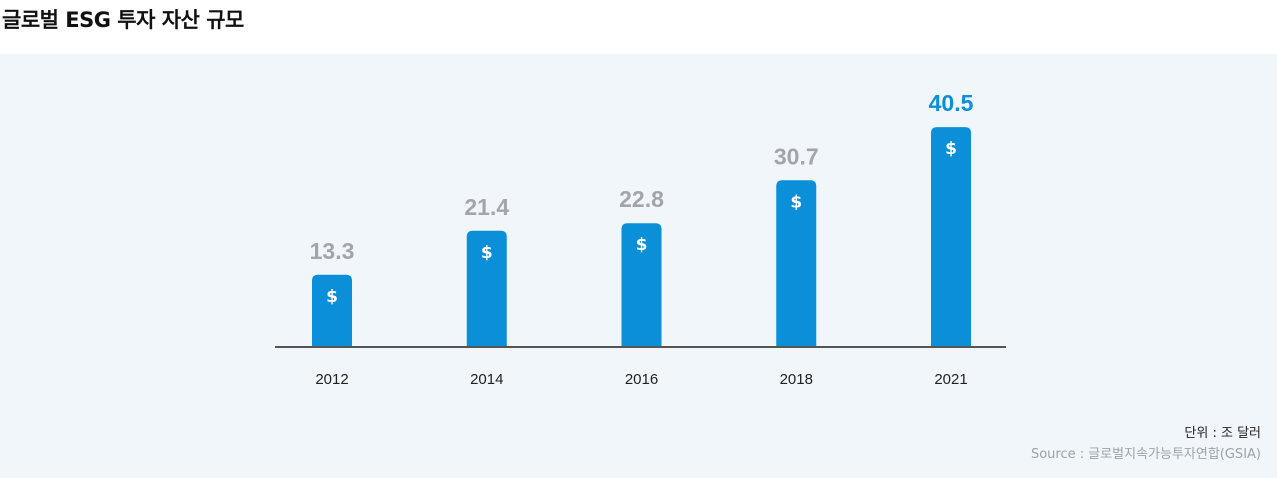 This screenshot has height=478, width=1277. Describe the element at coordinates (641, 379) in the screenshot. I see `x-tick-label-2016: 2016` at that location.